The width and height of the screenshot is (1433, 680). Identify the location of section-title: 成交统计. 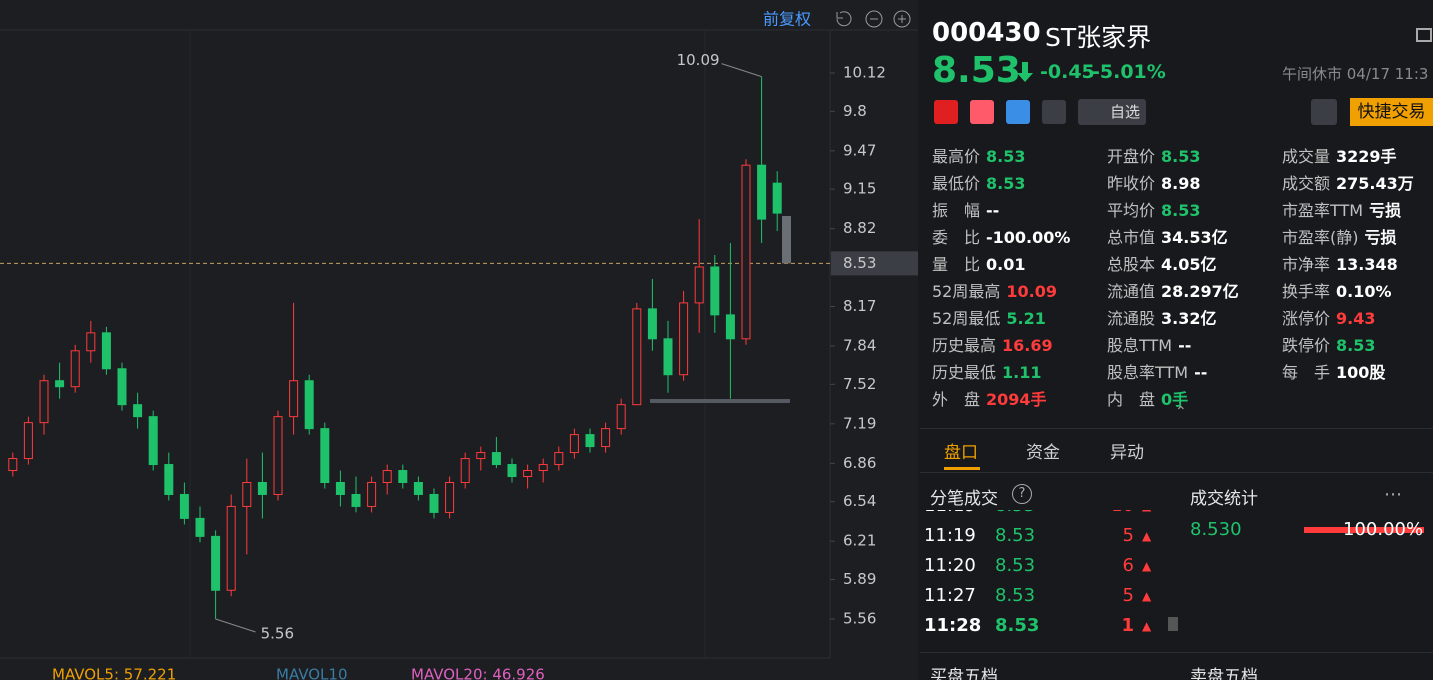
(1224, 499).